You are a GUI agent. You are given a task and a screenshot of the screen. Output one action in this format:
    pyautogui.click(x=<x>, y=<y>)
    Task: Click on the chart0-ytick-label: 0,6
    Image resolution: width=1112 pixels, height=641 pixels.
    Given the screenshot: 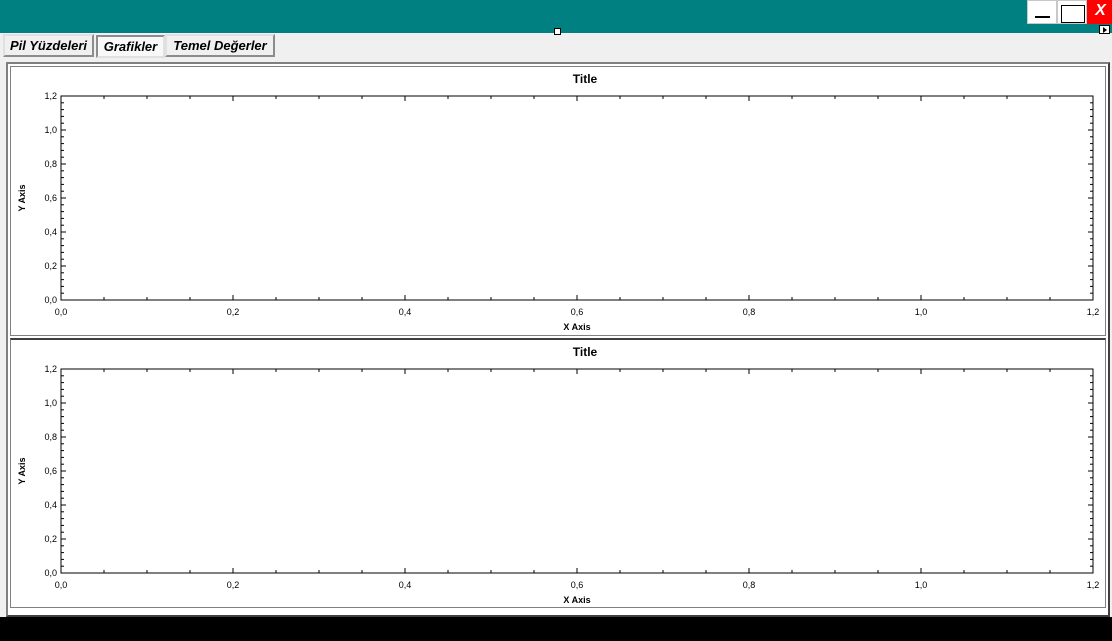 What is the action you would take?
    pyautogui.click(x=50, y=198)
    